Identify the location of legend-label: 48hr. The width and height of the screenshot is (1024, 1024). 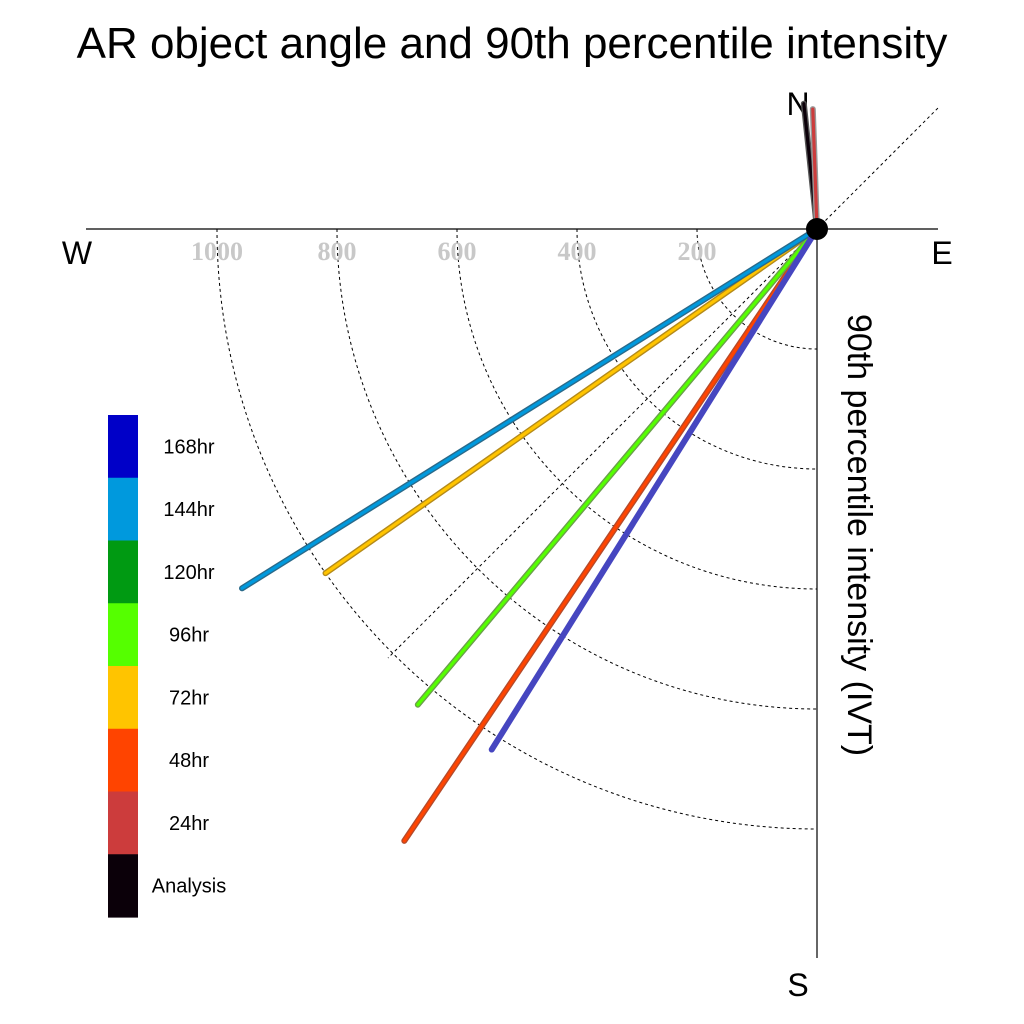
(189, 761).